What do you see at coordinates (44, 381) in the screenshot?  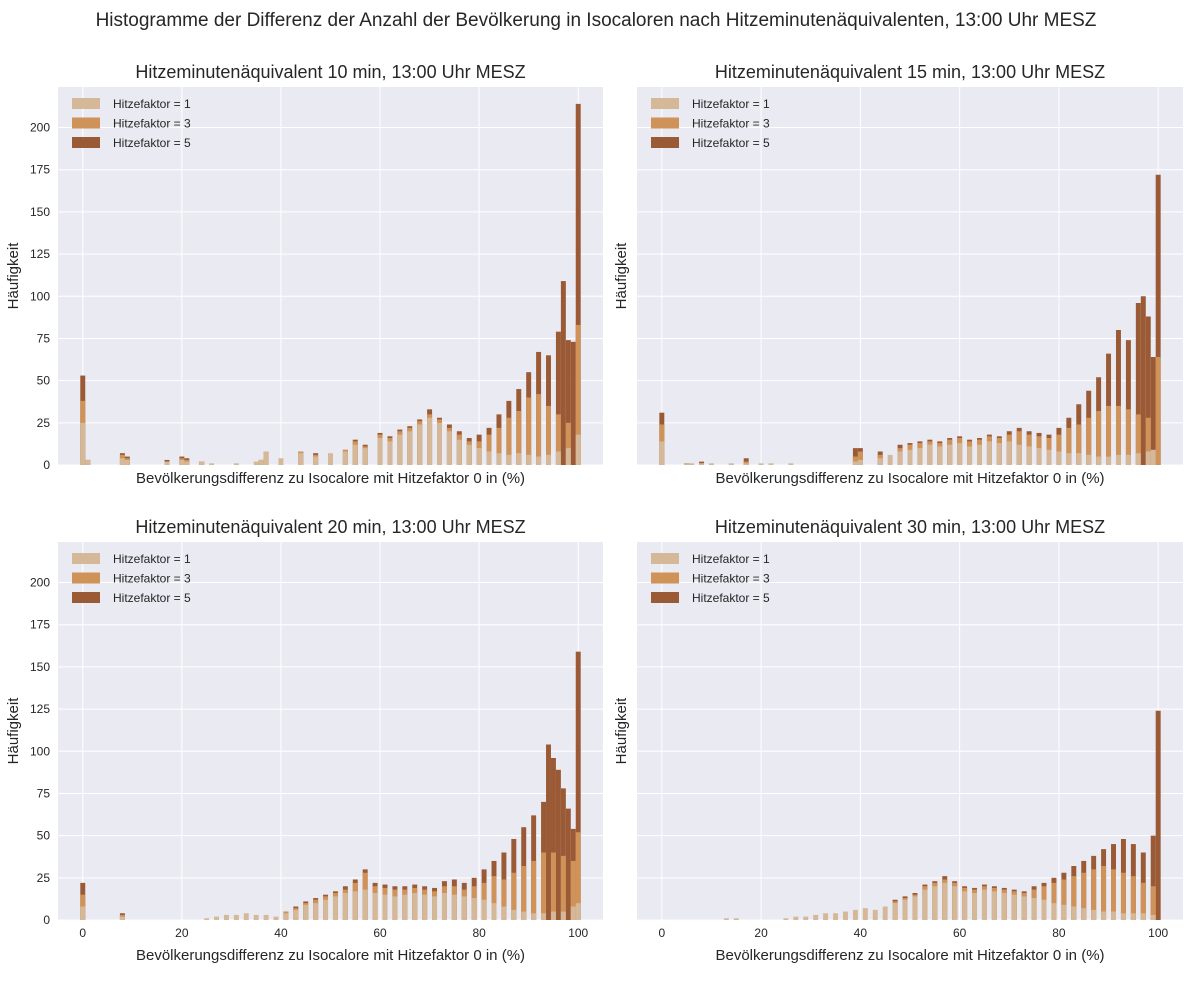 I see `y-tick-label: 50` at bounding box center [44, 381].